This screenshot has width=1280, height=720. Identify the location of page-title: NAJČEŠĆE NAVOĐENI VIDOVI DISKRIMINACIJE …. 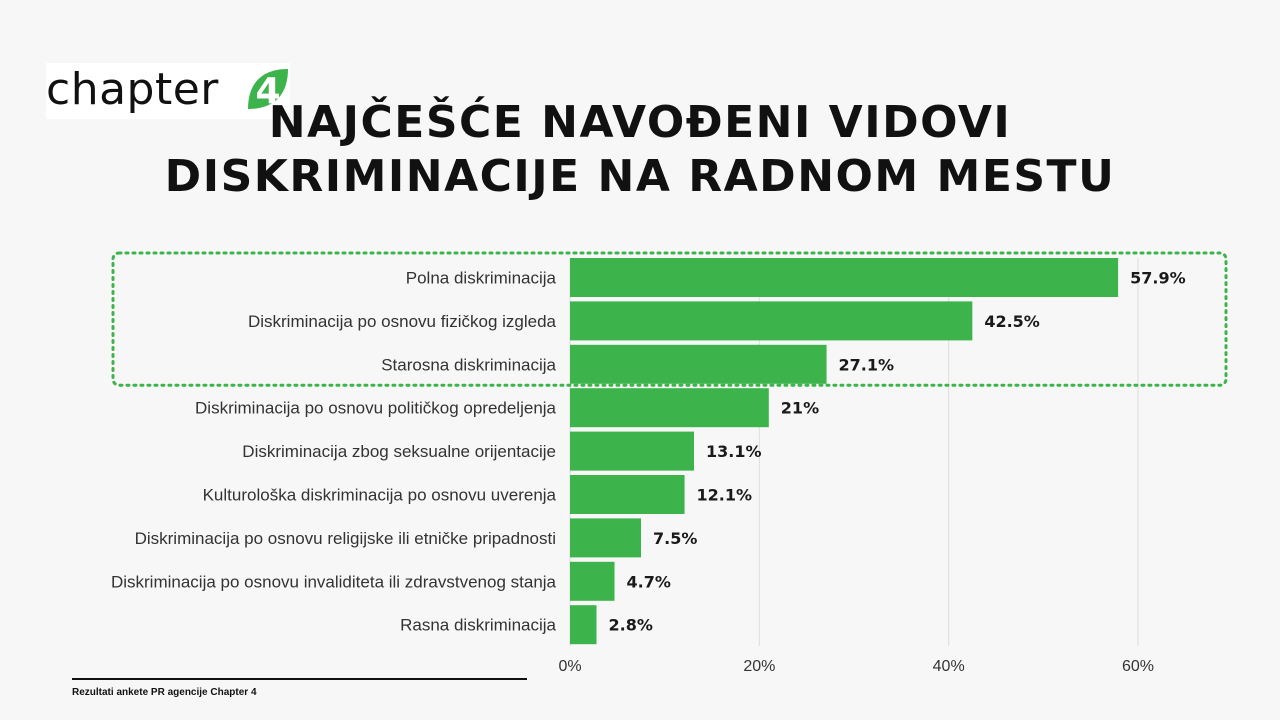
(640, 150).